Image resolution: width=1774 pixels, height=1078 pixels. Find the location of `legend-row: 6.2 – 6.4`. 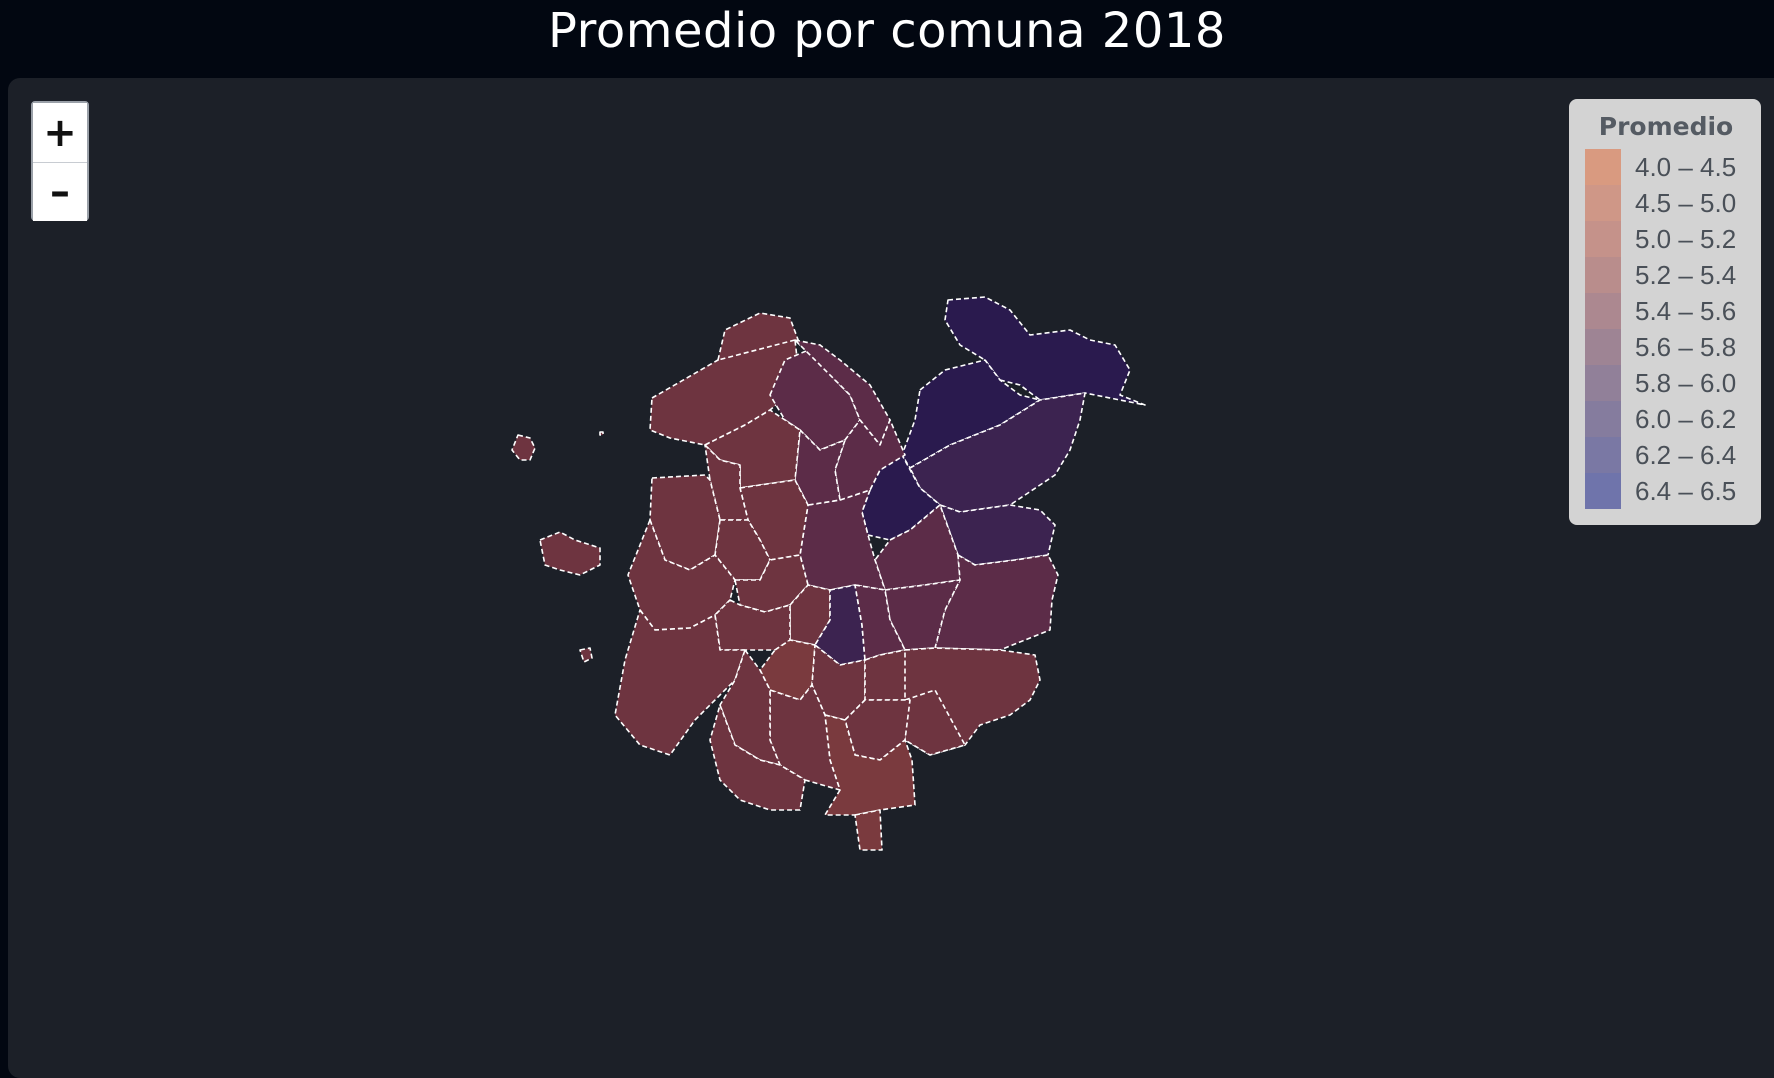

legend-row: 6.2 – 6.4 is located at coordinates (1666, 455).